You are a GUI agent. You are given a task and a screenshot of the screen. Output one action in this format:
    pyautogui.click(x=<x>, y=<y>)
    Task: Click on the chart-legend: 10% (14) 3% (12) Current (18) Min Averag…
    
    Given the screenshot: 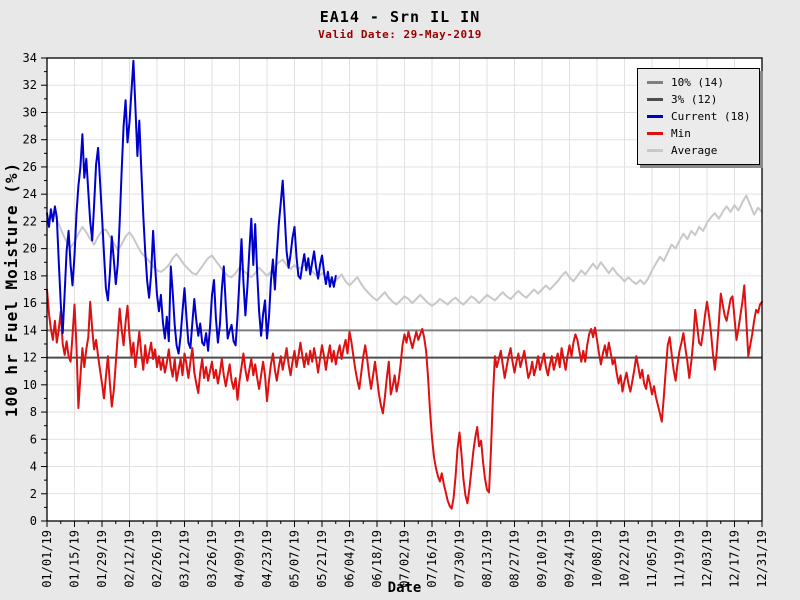 What is the action you would take?
    pyautogui.click(x=699, y=116)
    